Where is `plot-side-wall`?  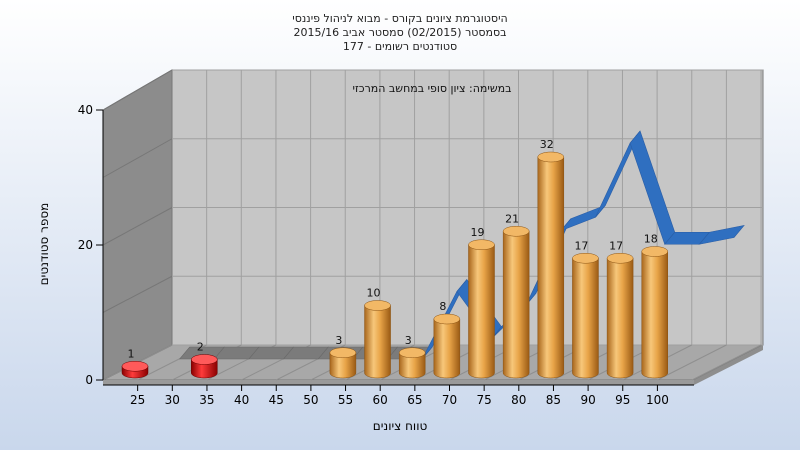
plot-side-wall is located at coordinates (137, 225).